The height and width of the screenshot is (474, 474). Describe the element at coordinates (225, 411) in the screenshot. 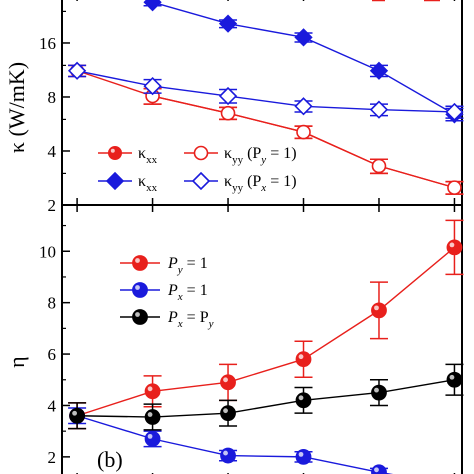

I see `panel-b-series-2-point-2-highlight` at that location.